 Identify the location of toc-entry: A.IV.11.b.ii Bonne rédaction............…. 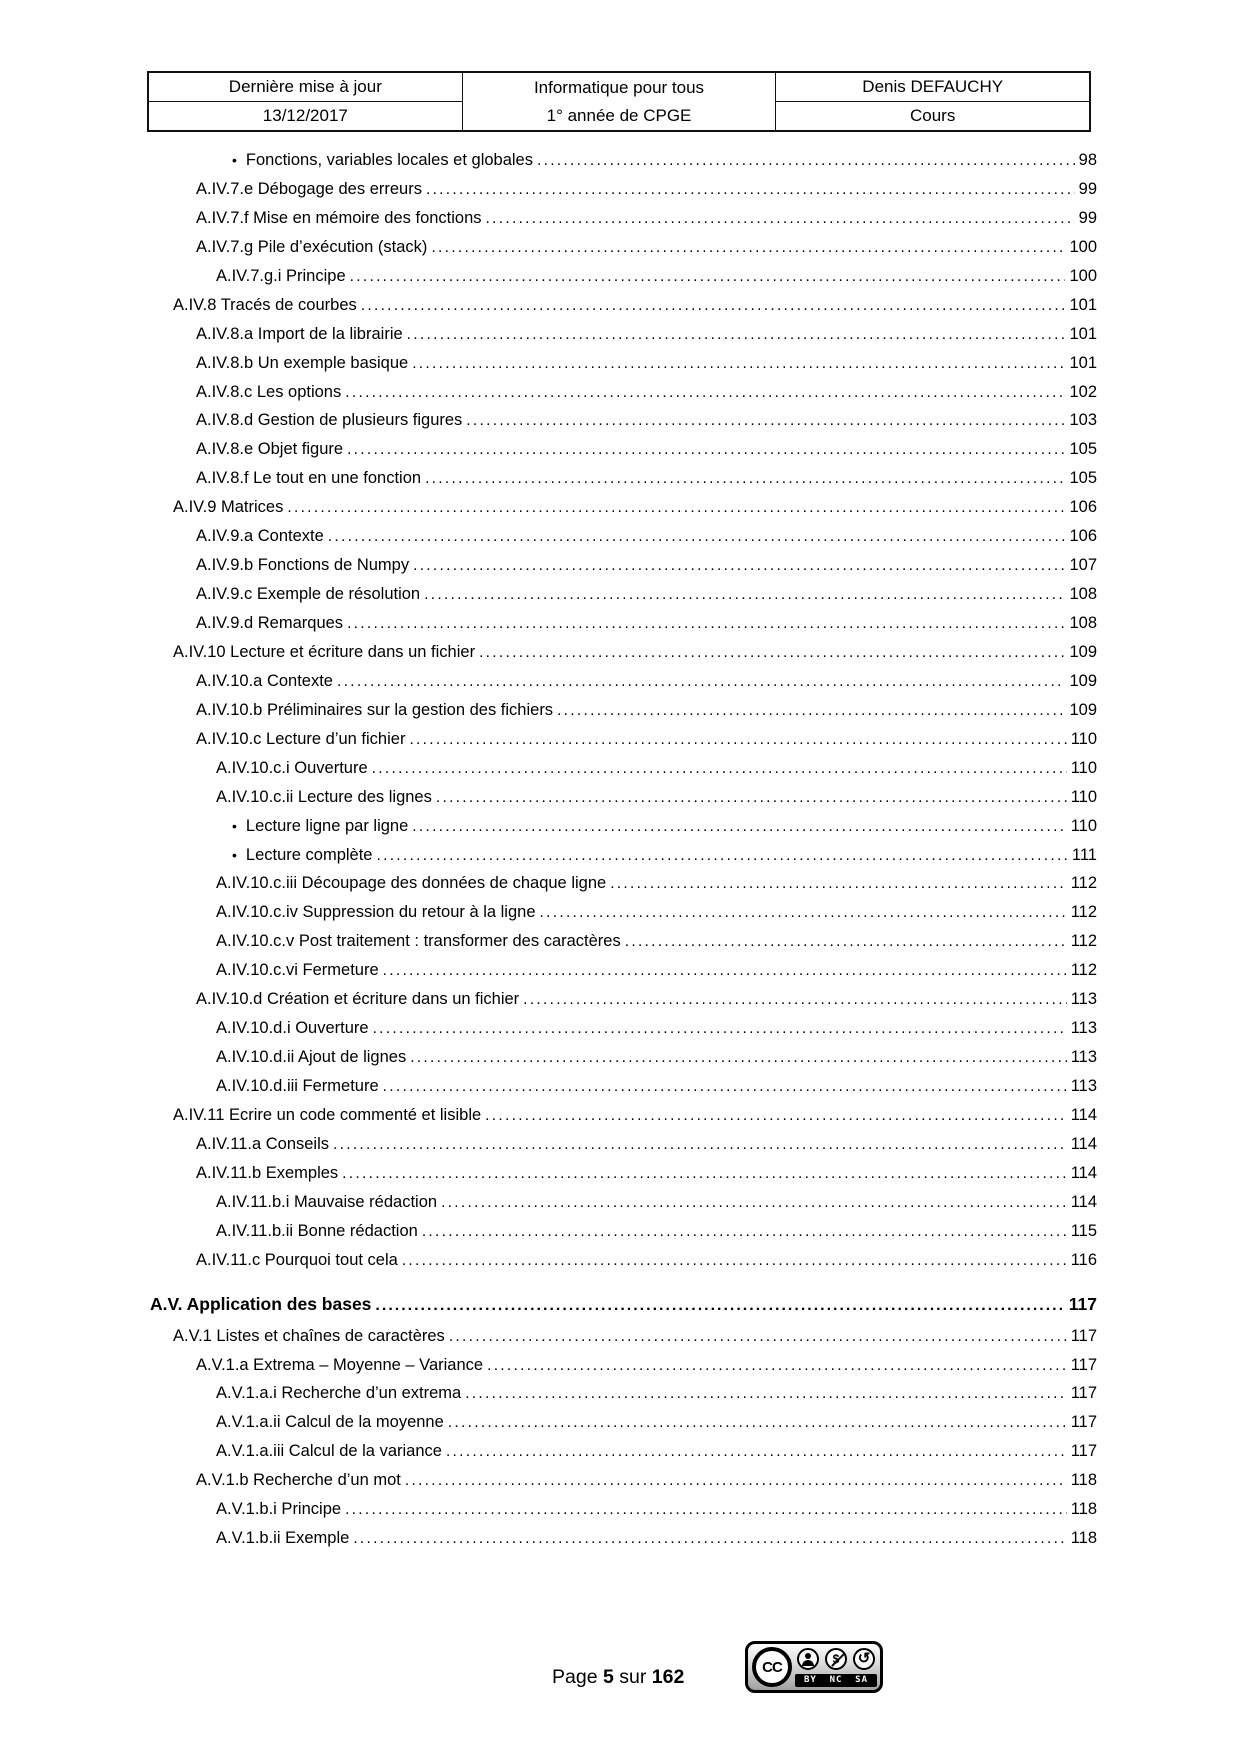
(623, 1231).